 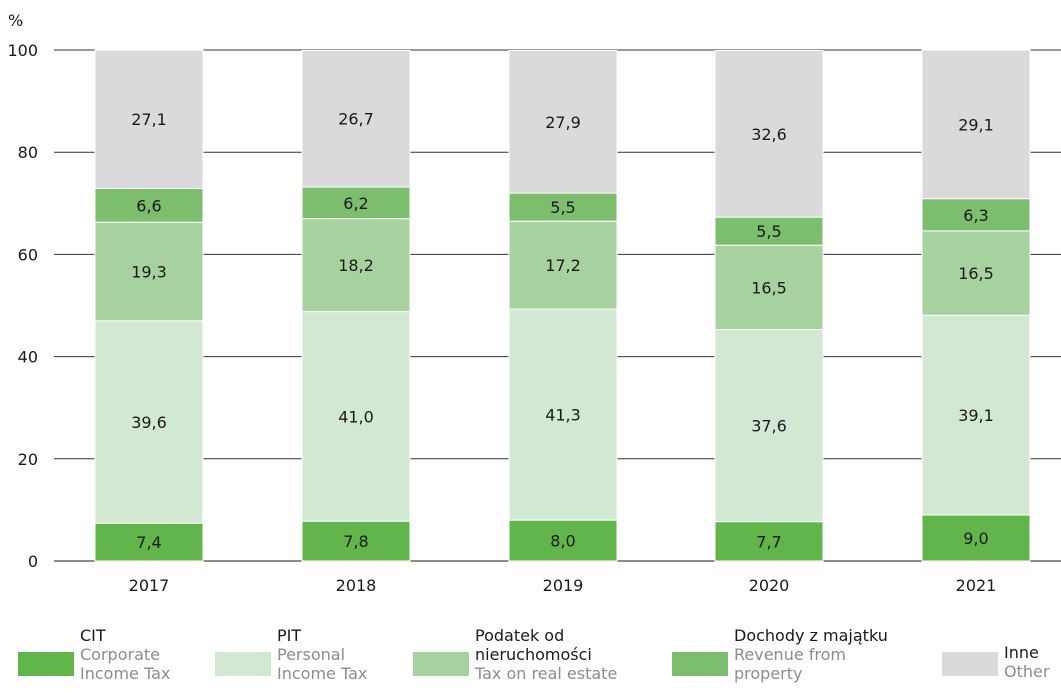 What do you see at coordinates (243, 664) in the screenshot?
I see `legend-swatch-pit` at bounding box center [243, 664].